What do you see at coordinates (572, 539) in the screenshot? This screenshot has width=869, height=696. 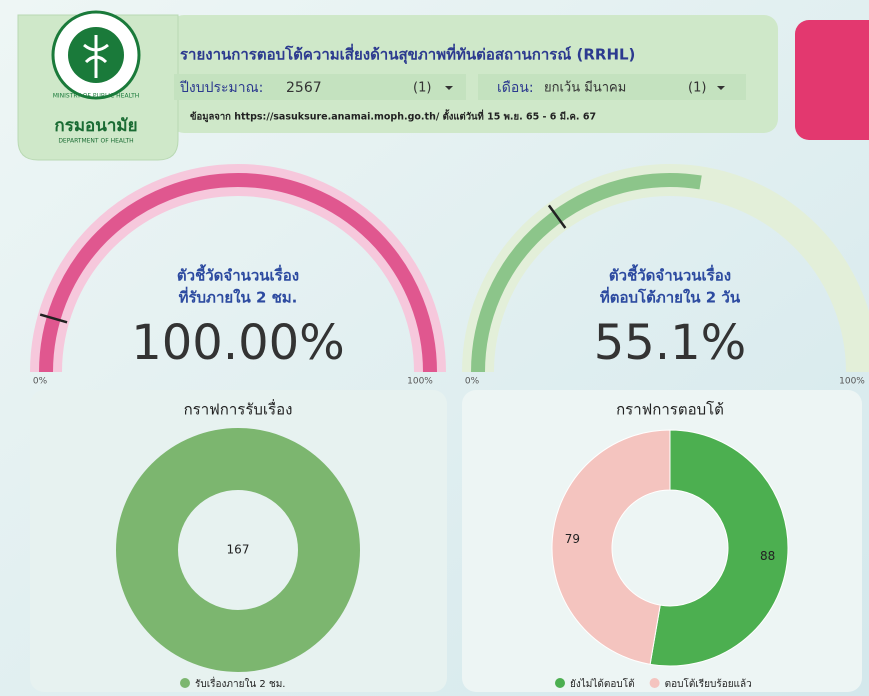 I see `slice-label: 79` at bounding box center [572, 539].